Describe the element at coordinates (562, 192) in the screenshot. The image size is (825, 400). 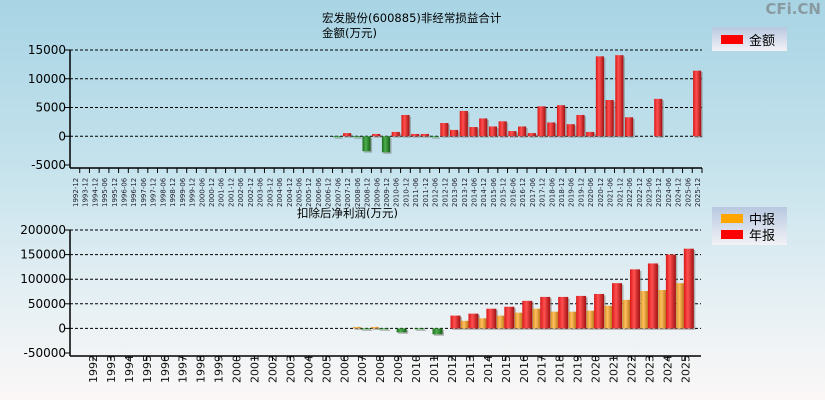
I see `chart1-xtick-label: 2018-12` at that location.